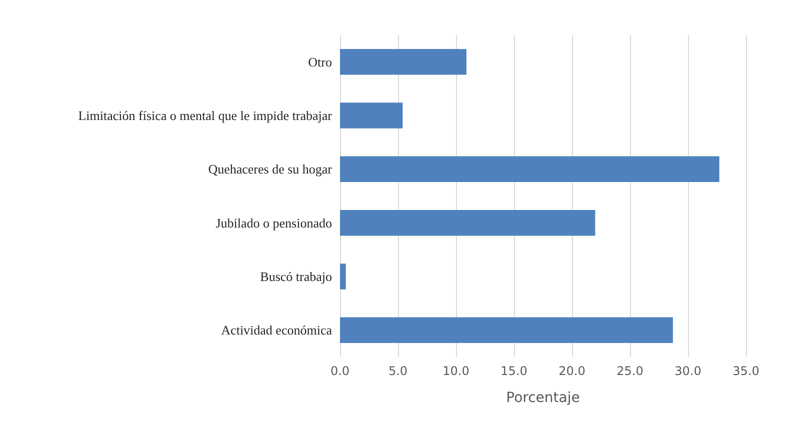 Image resolution: width=791 pixels, height=437 pixels. I want to click on y-tick-label: Limitación física o mental que le impide trabajar, so click(205, 115).